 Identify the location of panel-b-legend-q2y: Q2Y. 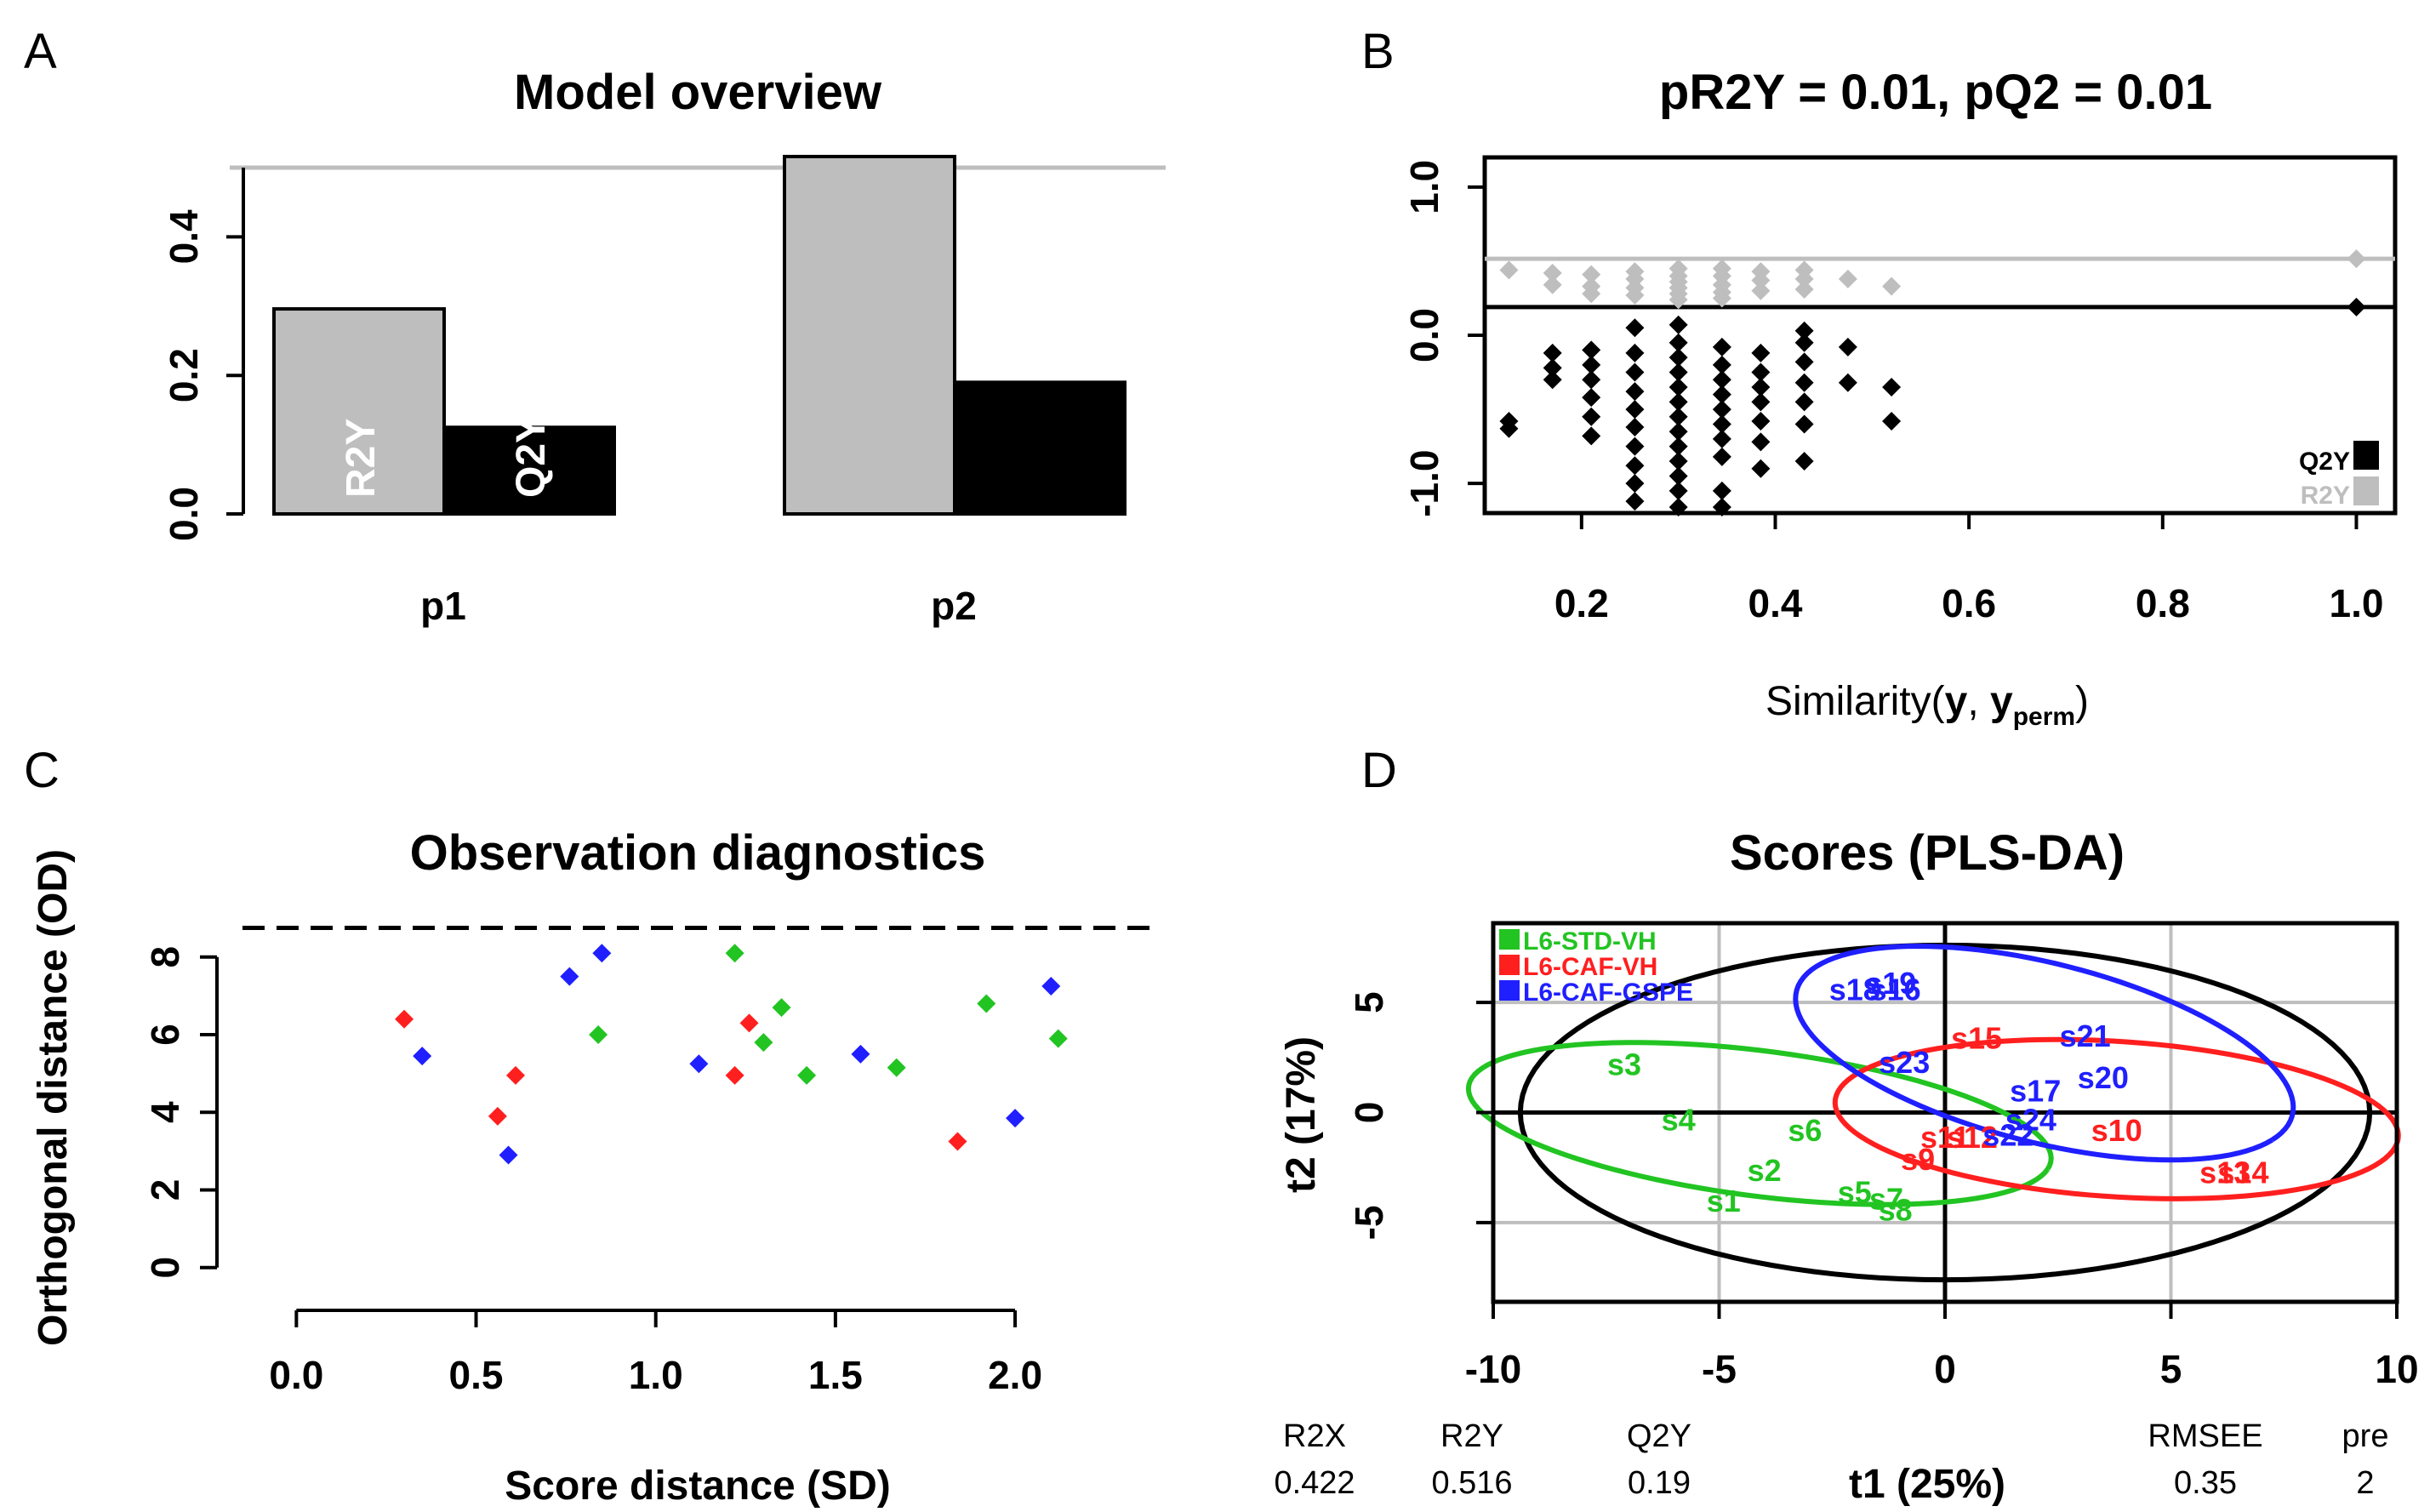
(2324, 462).